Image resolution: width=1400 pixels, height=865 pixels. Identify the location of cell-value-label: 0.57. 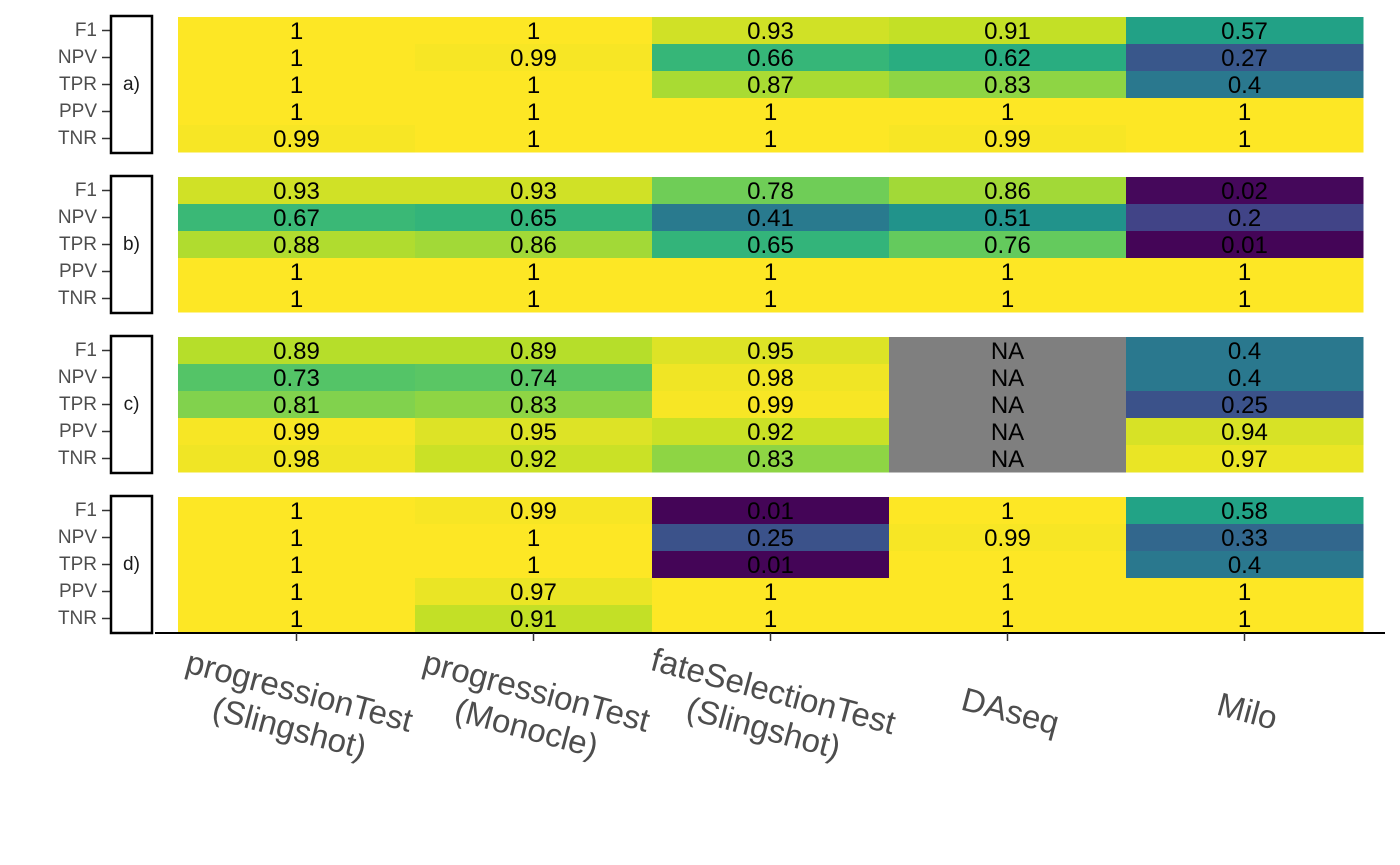
(1244, 31).